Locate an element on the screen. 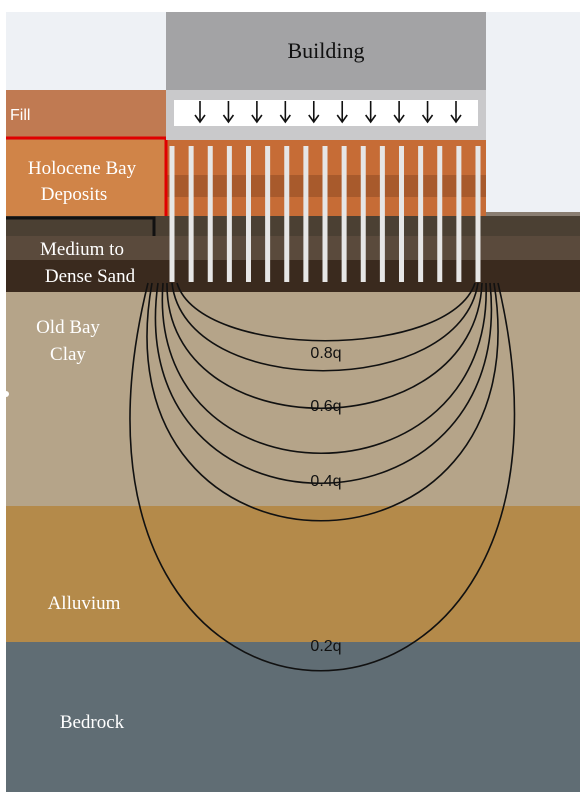 The image size is (584, 796). label-holocene-2: Deposits is located at coordinates (74, 194).